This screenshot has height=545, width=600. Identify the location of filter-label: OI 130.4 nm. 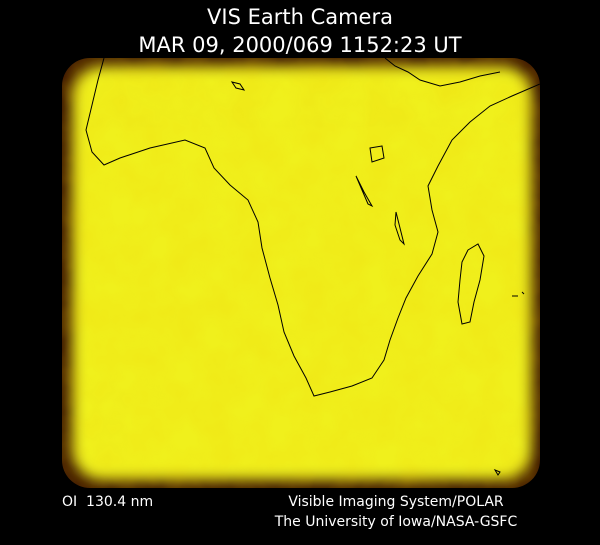
(107, 502).